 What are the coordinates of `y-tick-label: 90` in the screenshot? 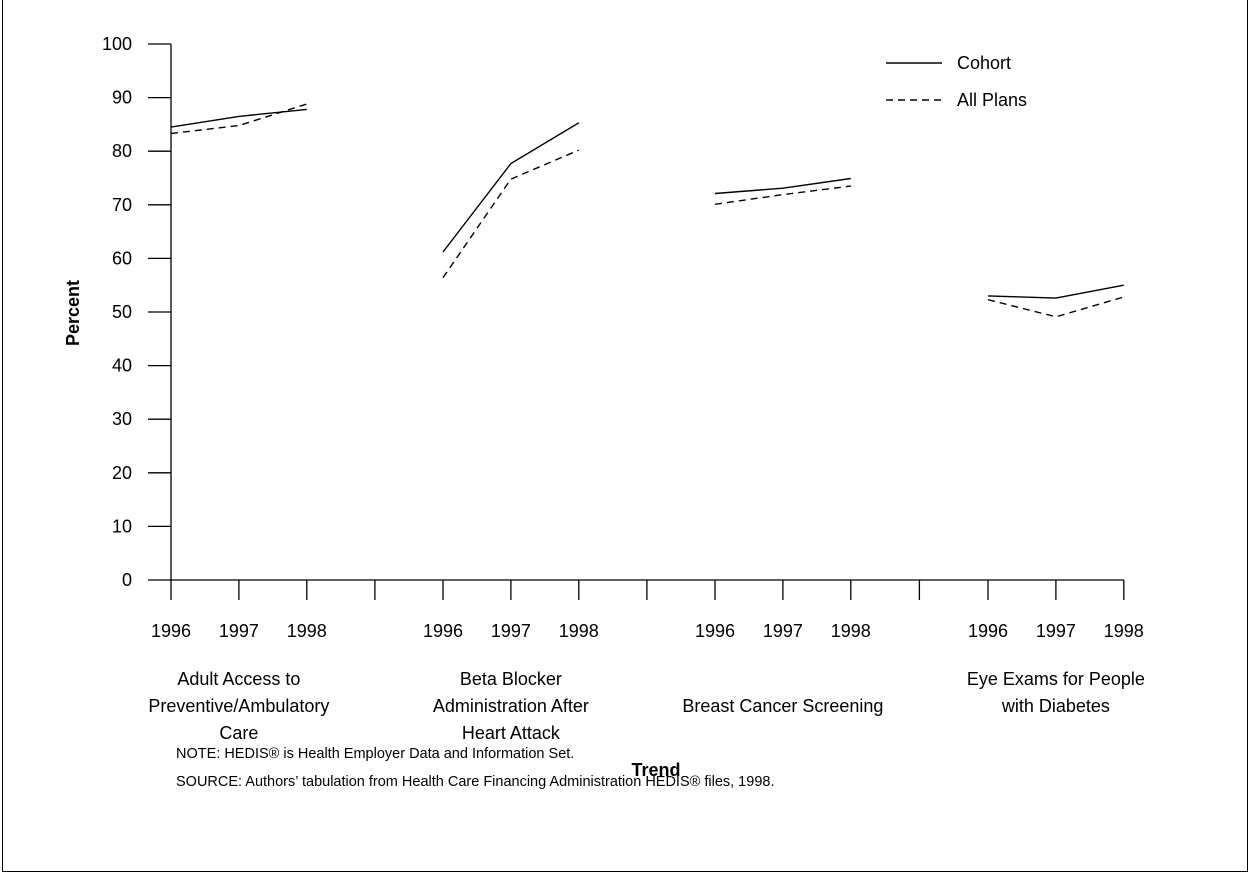 It's located at (122, 98).